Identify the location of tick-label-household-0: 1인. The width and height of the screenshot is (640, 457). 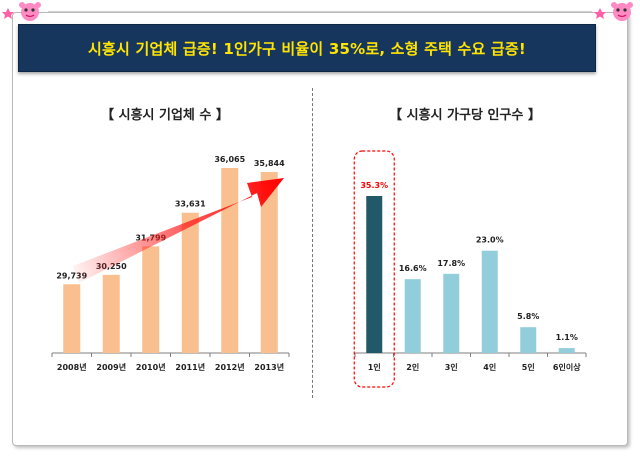
(374, 367).